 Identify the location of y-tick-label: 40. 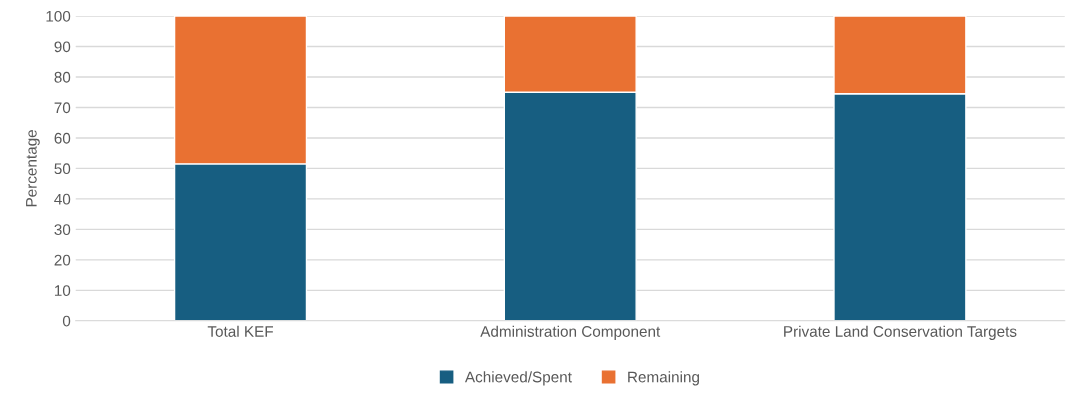
(62, 199).